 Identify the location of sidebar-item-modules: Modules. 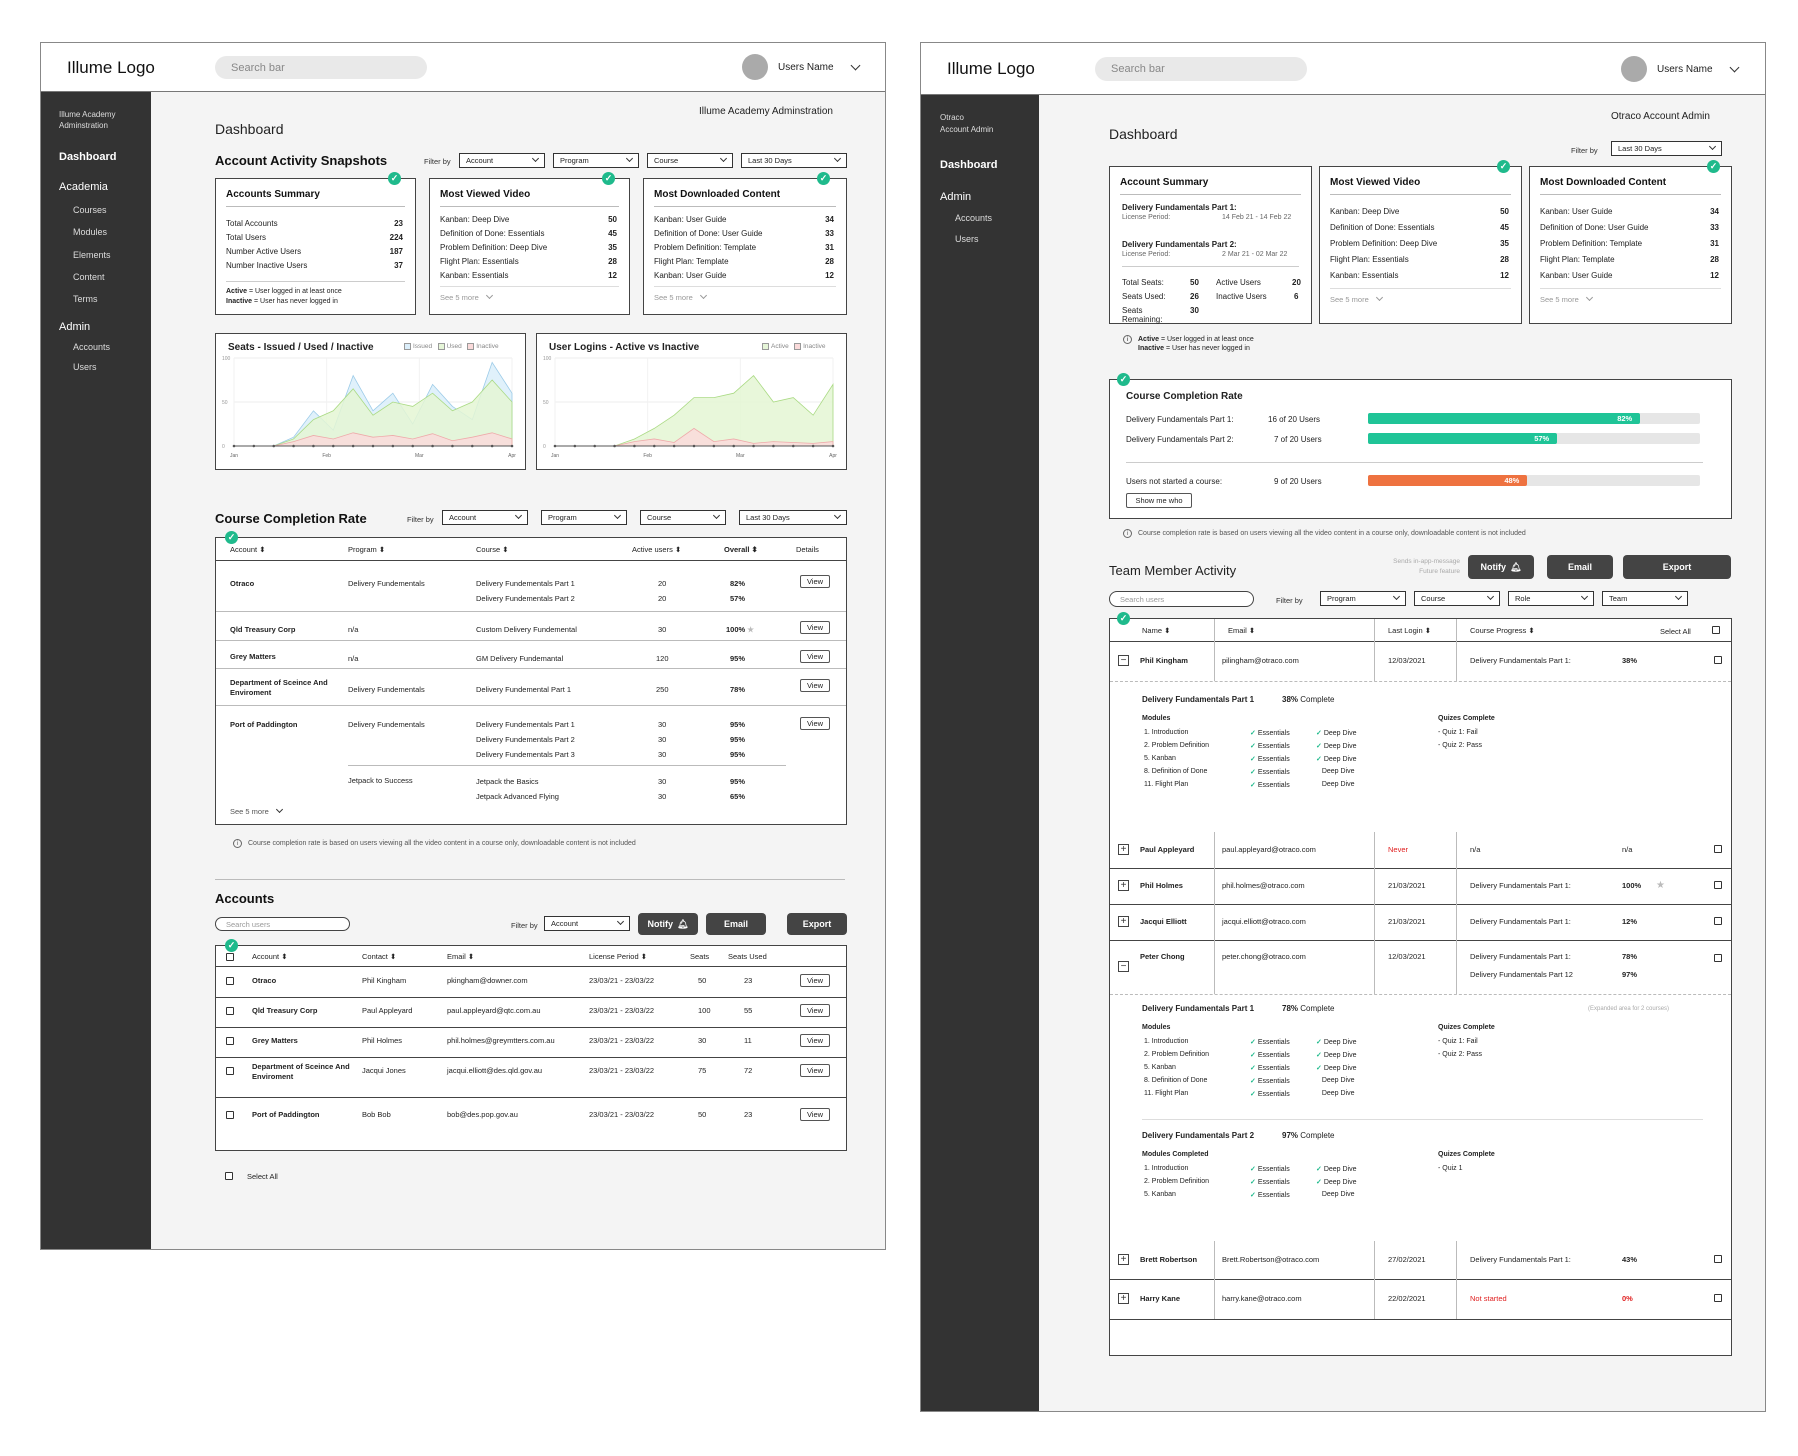
(90, 232).